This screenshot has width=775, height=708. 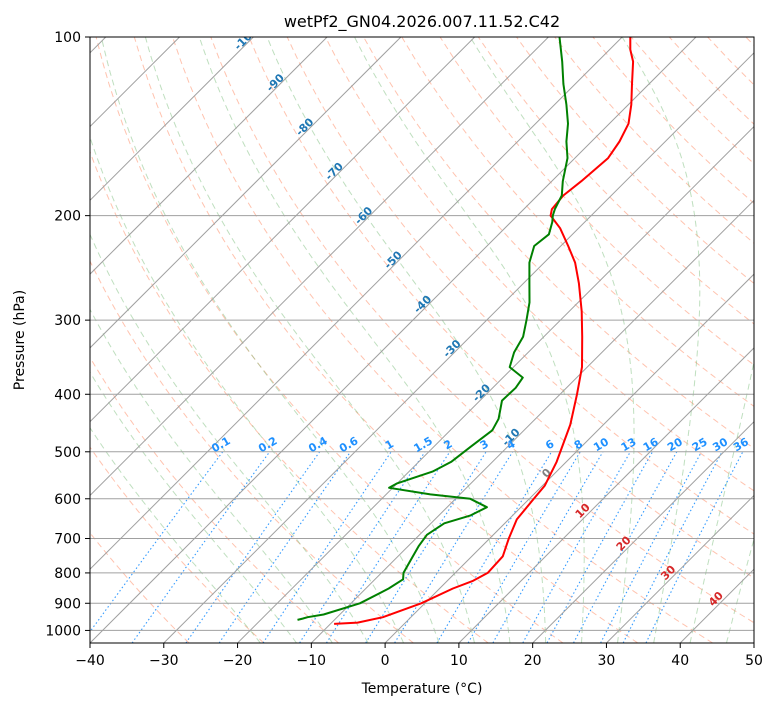 I want to click on y-tick-label: 500, so click(x=67, y=453).